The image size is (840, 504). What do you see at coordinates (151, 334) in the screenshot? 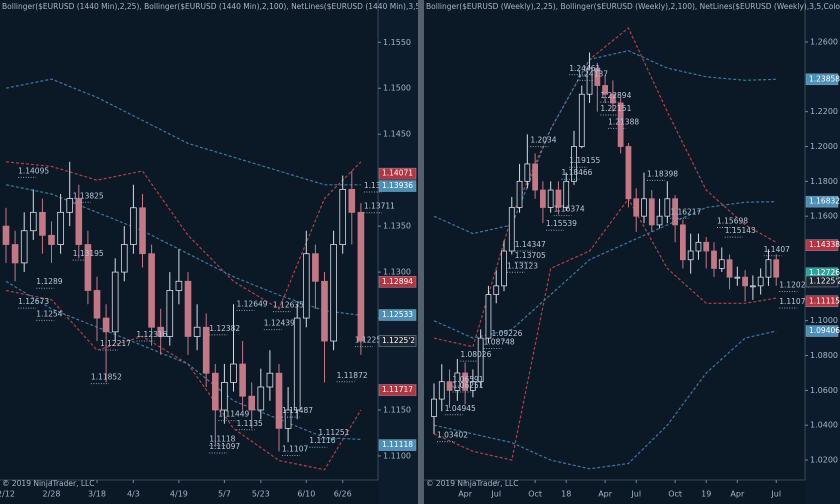
I see `price-annotation: 1.12316` at bounding box center [151, 334].